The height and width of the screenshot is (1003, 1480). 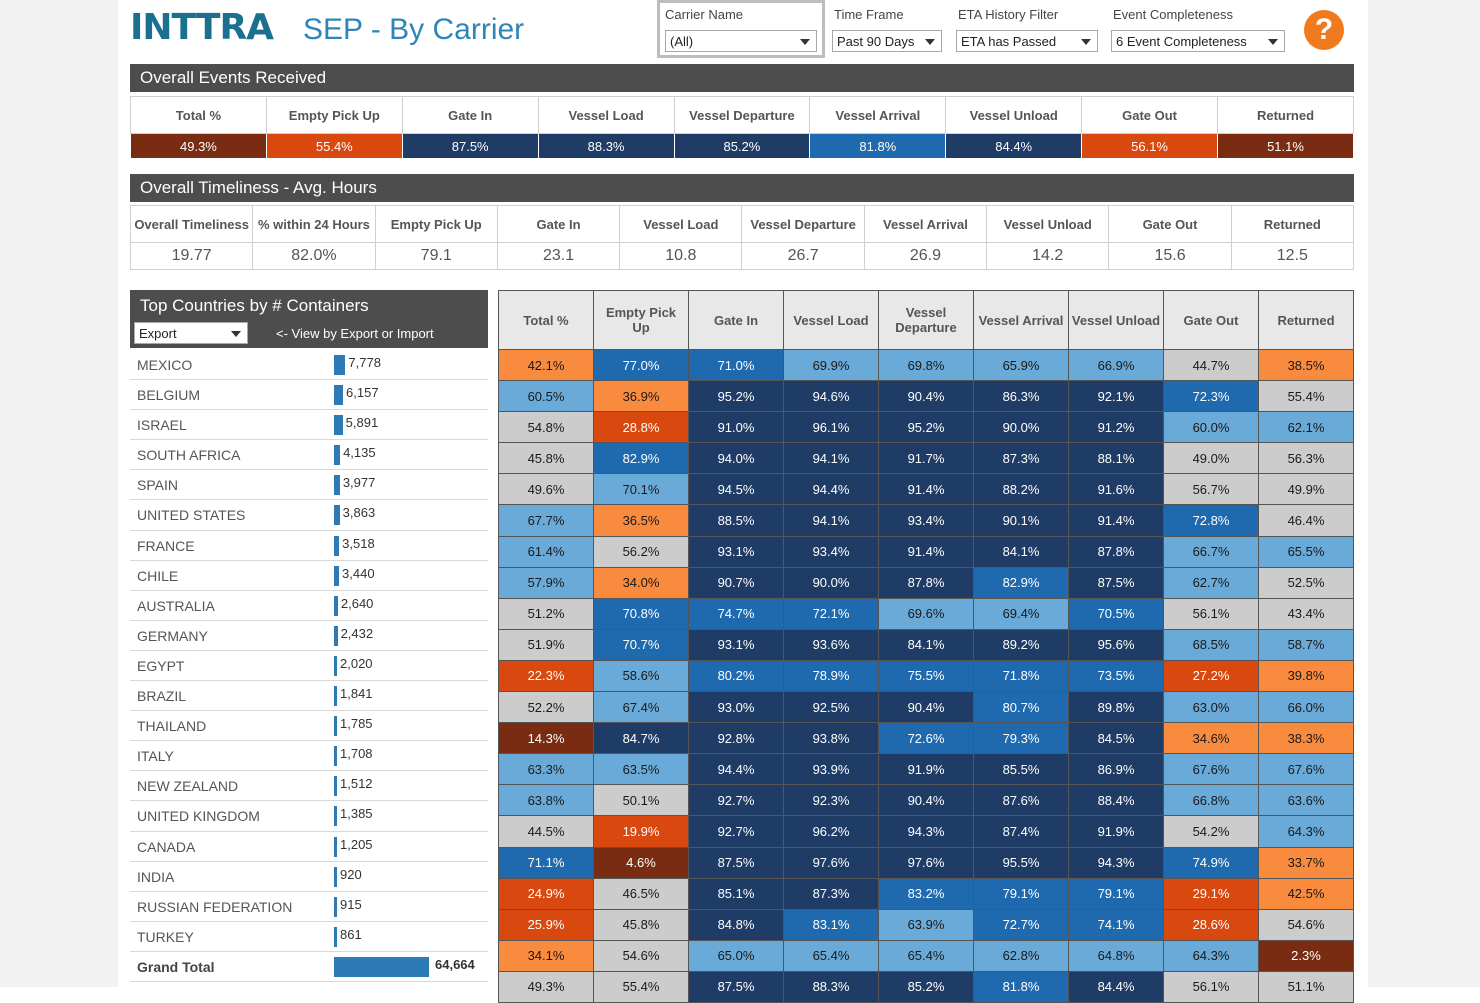 What do you see at coordinates (309, 455) in the screenshot?
I see `country-row: SOUTH AFRICA 4,135` at bounding box center [309, 455].